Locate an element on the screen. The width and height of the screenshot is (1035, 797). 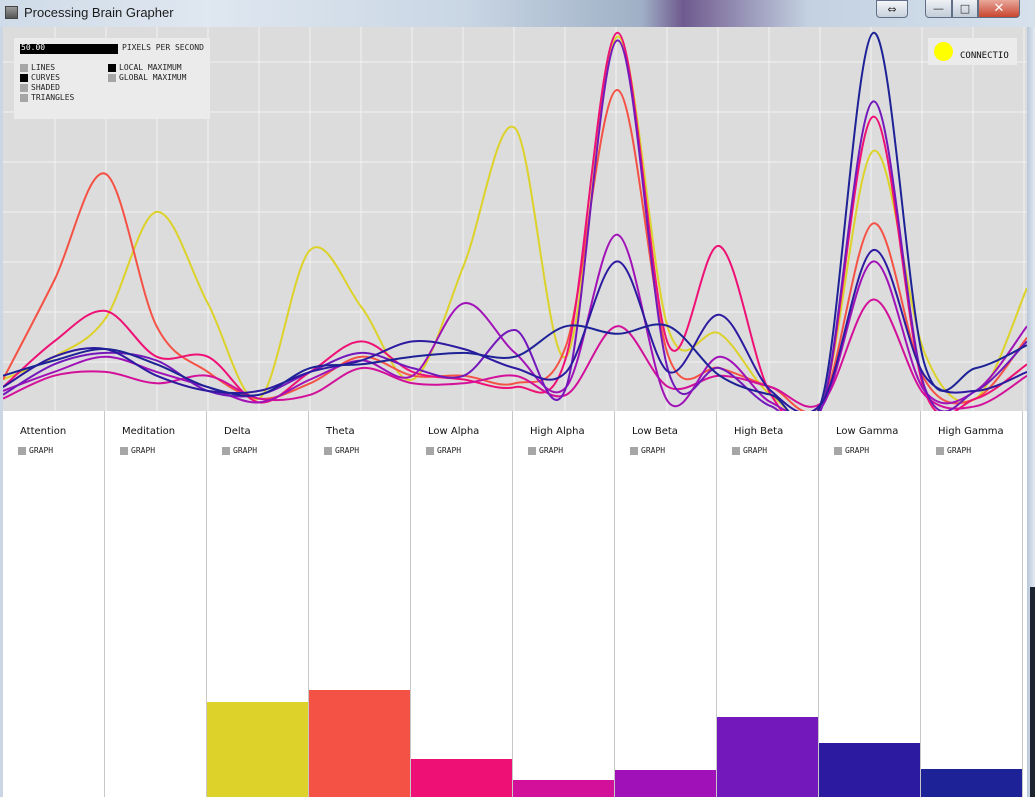
title-bar: Processing Brain Grapher ⇔ — □ ✕ is located at coordinates (517, 13).